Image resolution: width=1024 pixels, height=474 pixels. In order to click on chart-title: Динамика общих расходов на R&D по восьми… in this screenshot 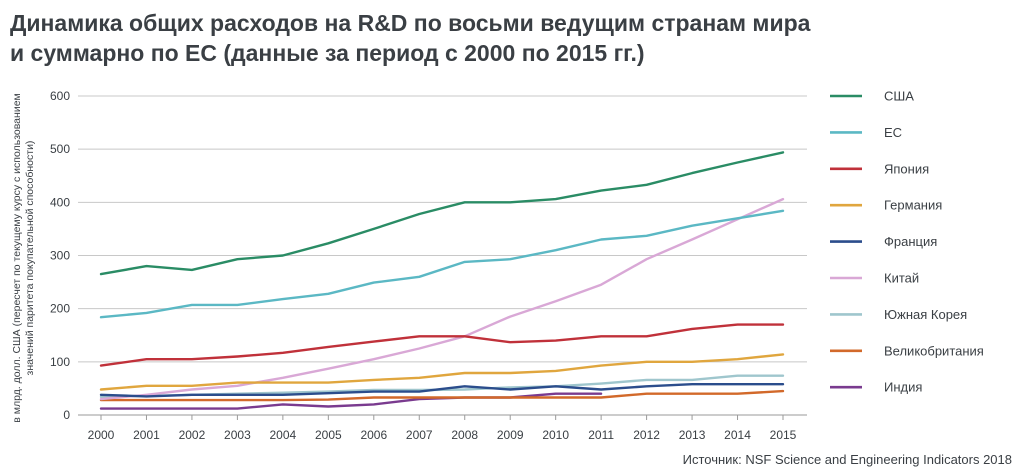, I will do `click(510, 38)`.